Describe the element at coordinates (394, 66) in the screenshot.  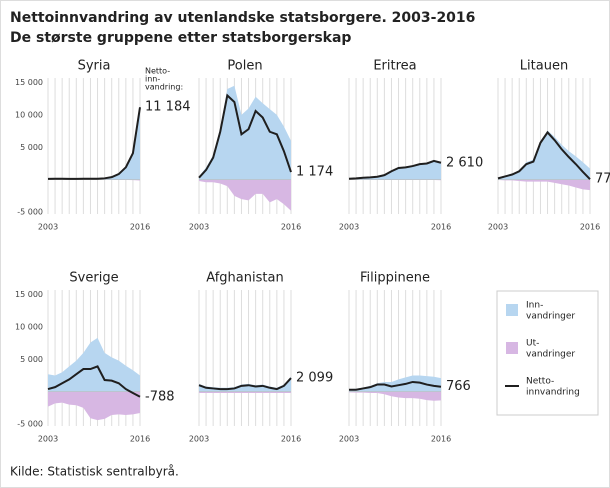
I see `panel-title: Eritrea` at that location.